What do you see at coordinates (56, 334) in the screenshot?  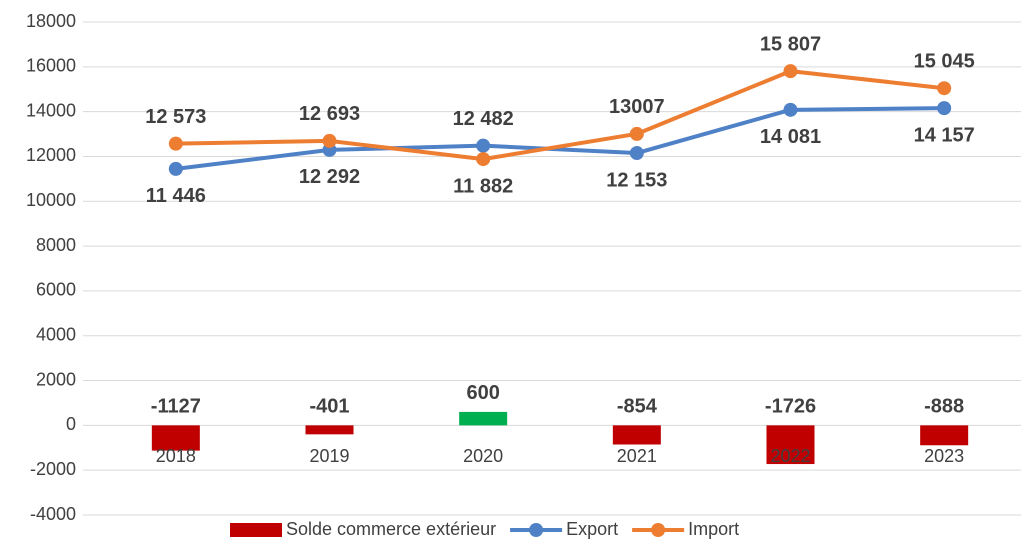 I see `y-tick-label: 4000` at bounding box center [56, 334].